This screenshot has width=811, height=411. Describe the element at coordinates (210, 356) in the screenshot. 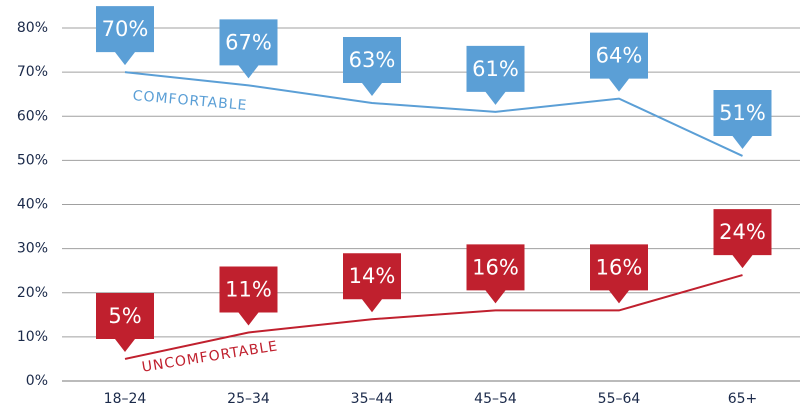

I see `series-label: UNCOMFORTABLE` at that location.